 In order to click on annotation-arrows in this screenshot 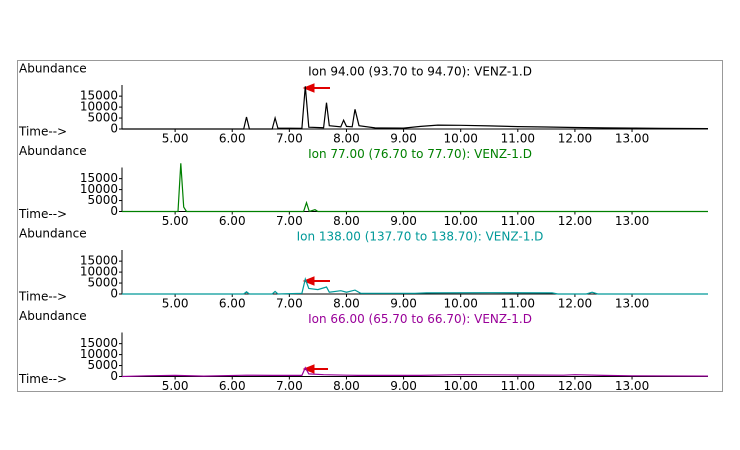, I will do `click(316, 228)`.